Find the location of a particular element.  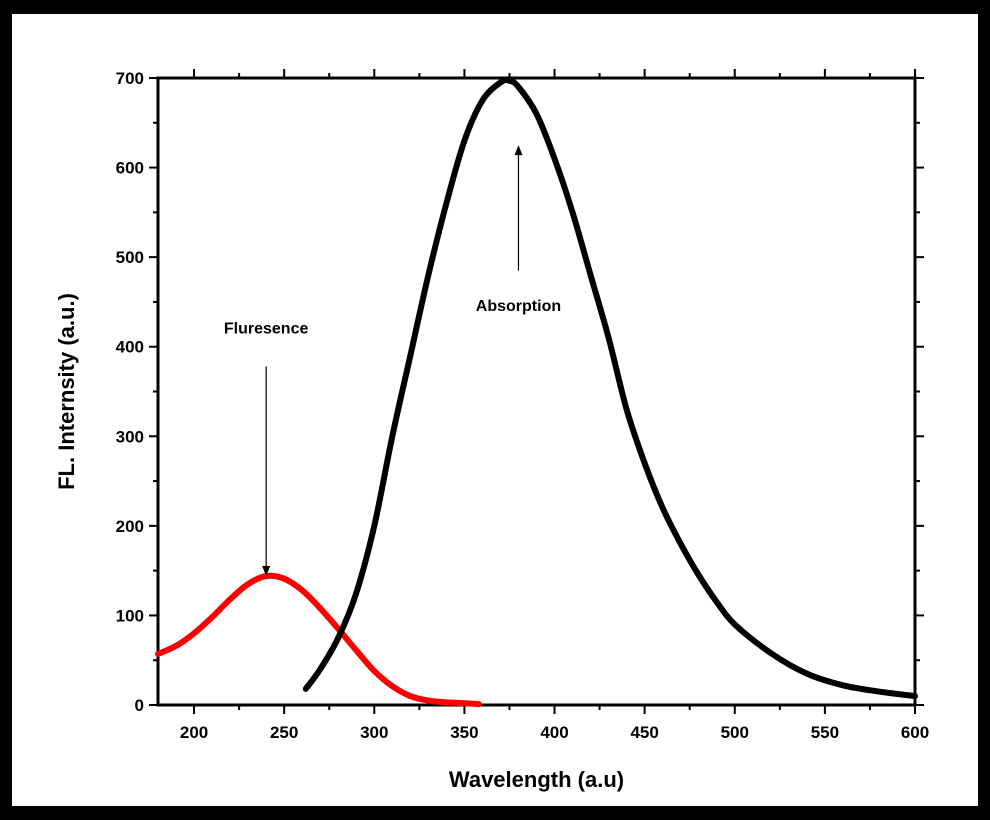

x-tick-labels: 200 250 300 350 400 450 500 550 600 is located at coordinates (554, 732).